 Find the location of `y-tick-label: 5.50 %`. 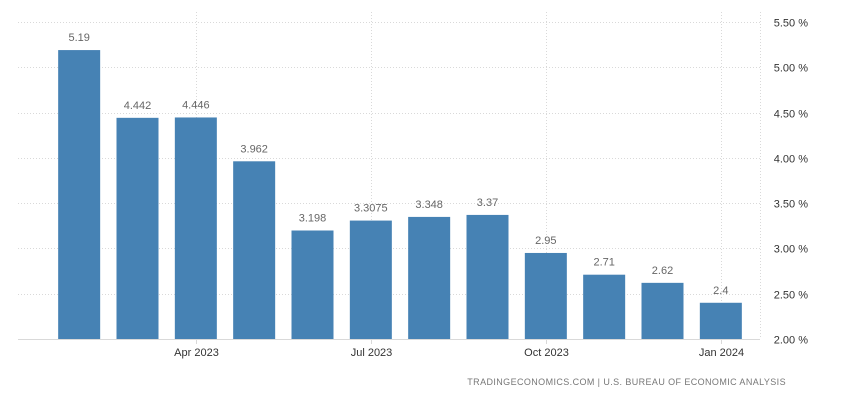

y-tick-label: 5.50 % is located at coordinates (791, 24).